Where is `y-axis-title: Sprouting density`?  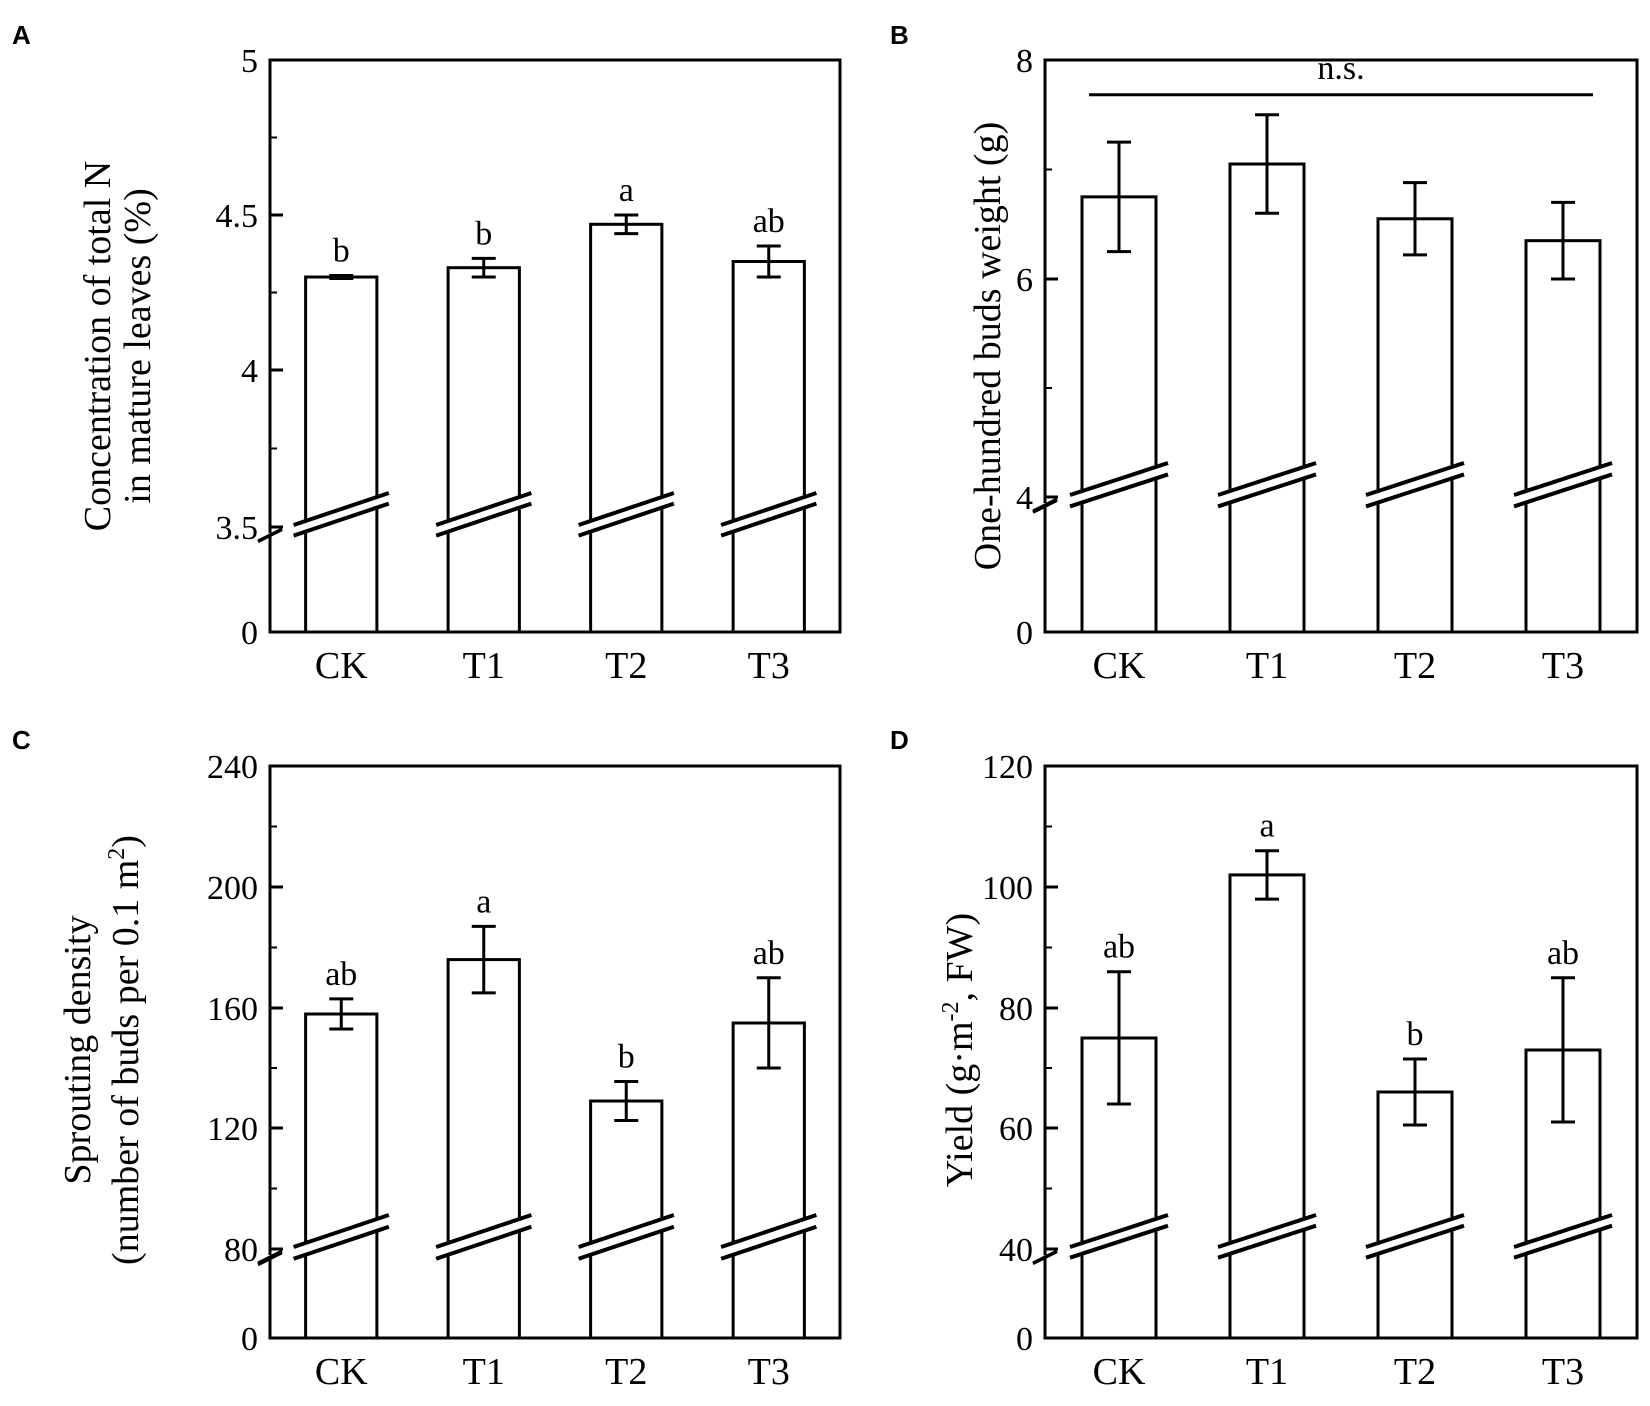 y-axis-title: Sprouting density is located at coordinates (78, 1049).